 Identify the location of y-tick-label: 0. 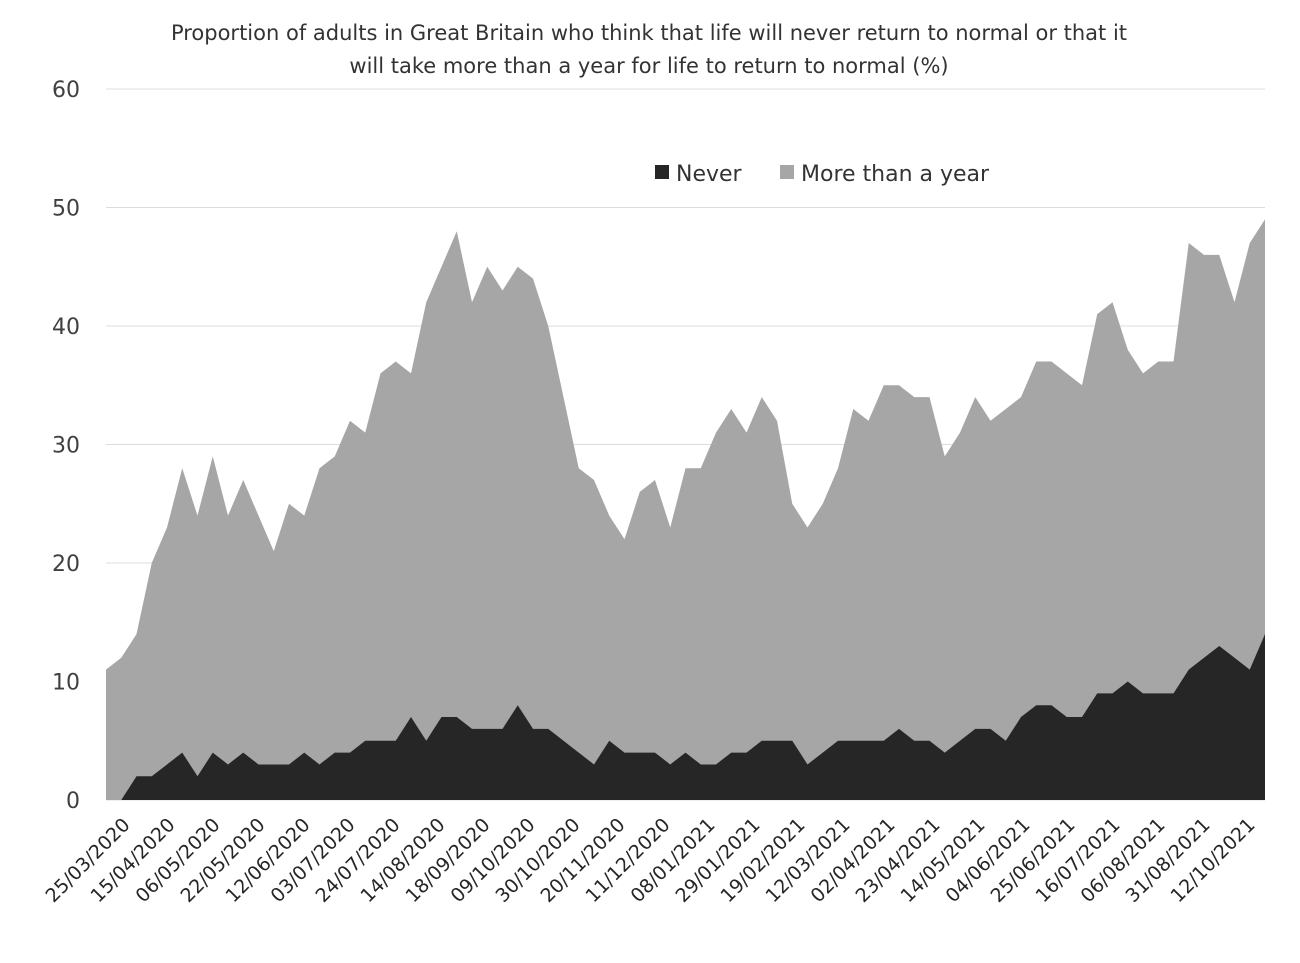
(73, 801).